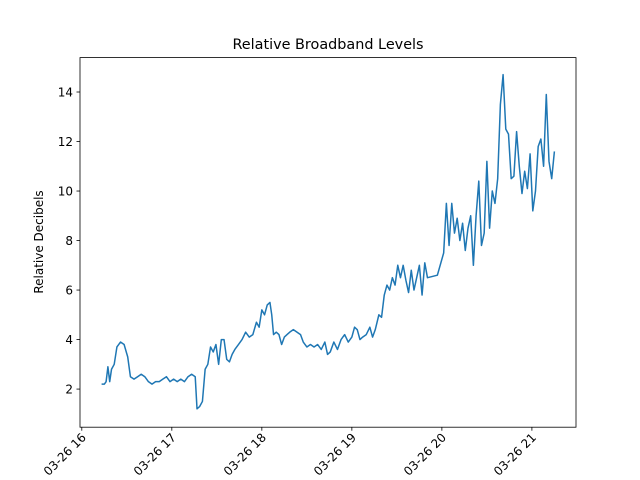 The width and height of the screenshot is (640, 480). Describe the element at coordinates (515, 454) in the screenshot. I see `x-tick-label: 03-26 21` at that location.